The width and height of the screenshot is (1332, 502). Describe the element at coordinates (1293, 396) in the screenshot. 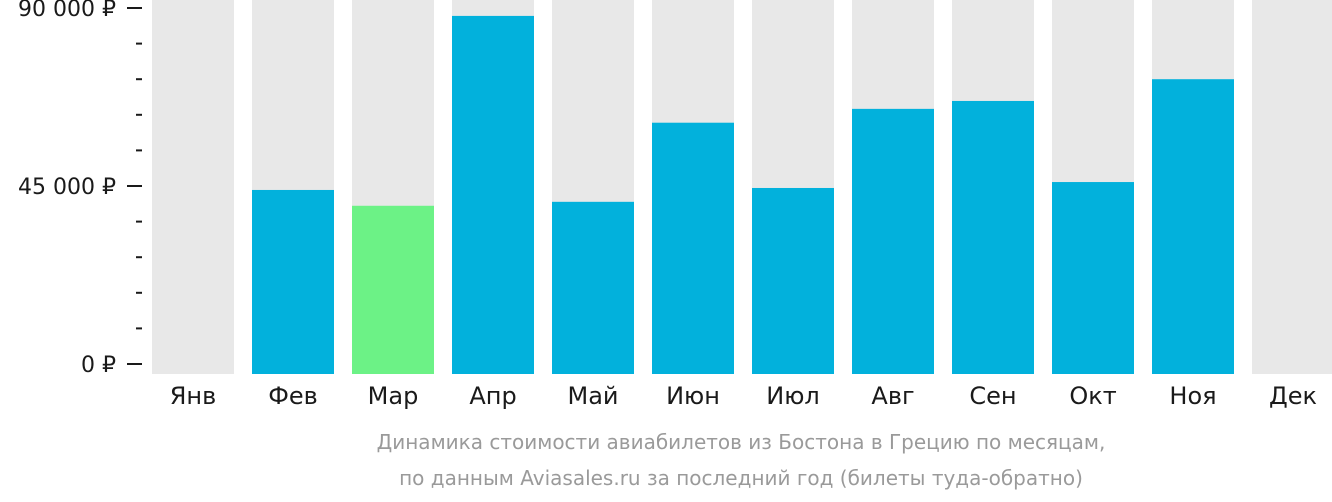

I see `x-tick-label: Дек` at that location.